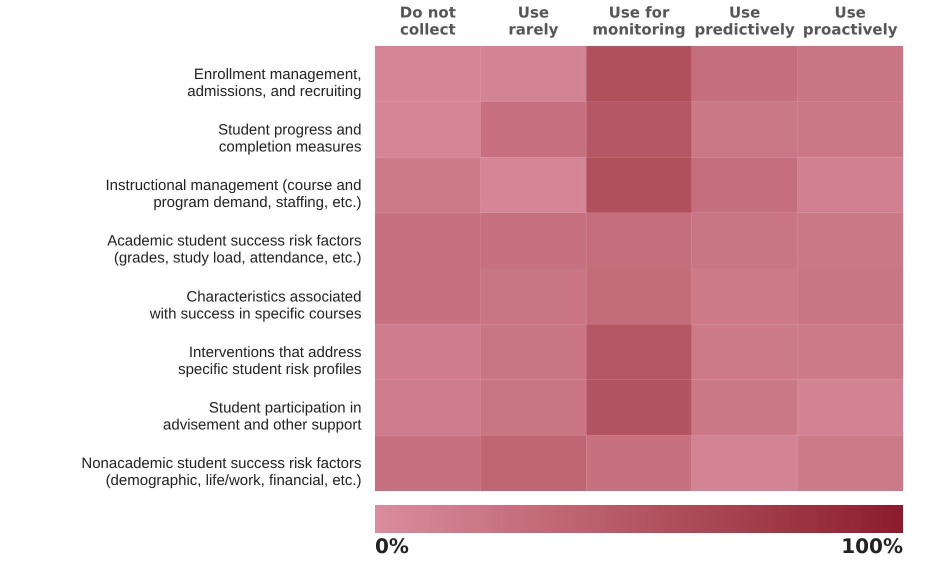  What do you see at coordinates (872, 546) in the screenshot?
I see `color-bar-label: 100%` at bounding box center [872, 546].